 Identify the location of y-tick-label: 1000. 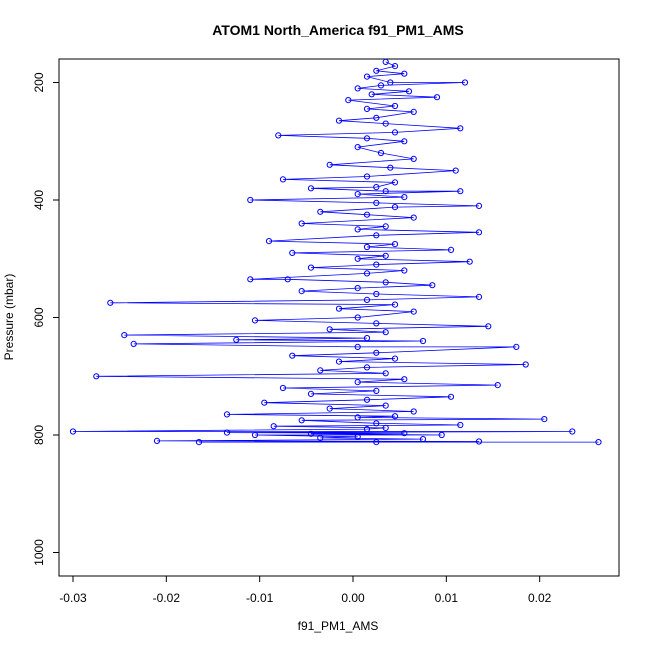
(39, 552).